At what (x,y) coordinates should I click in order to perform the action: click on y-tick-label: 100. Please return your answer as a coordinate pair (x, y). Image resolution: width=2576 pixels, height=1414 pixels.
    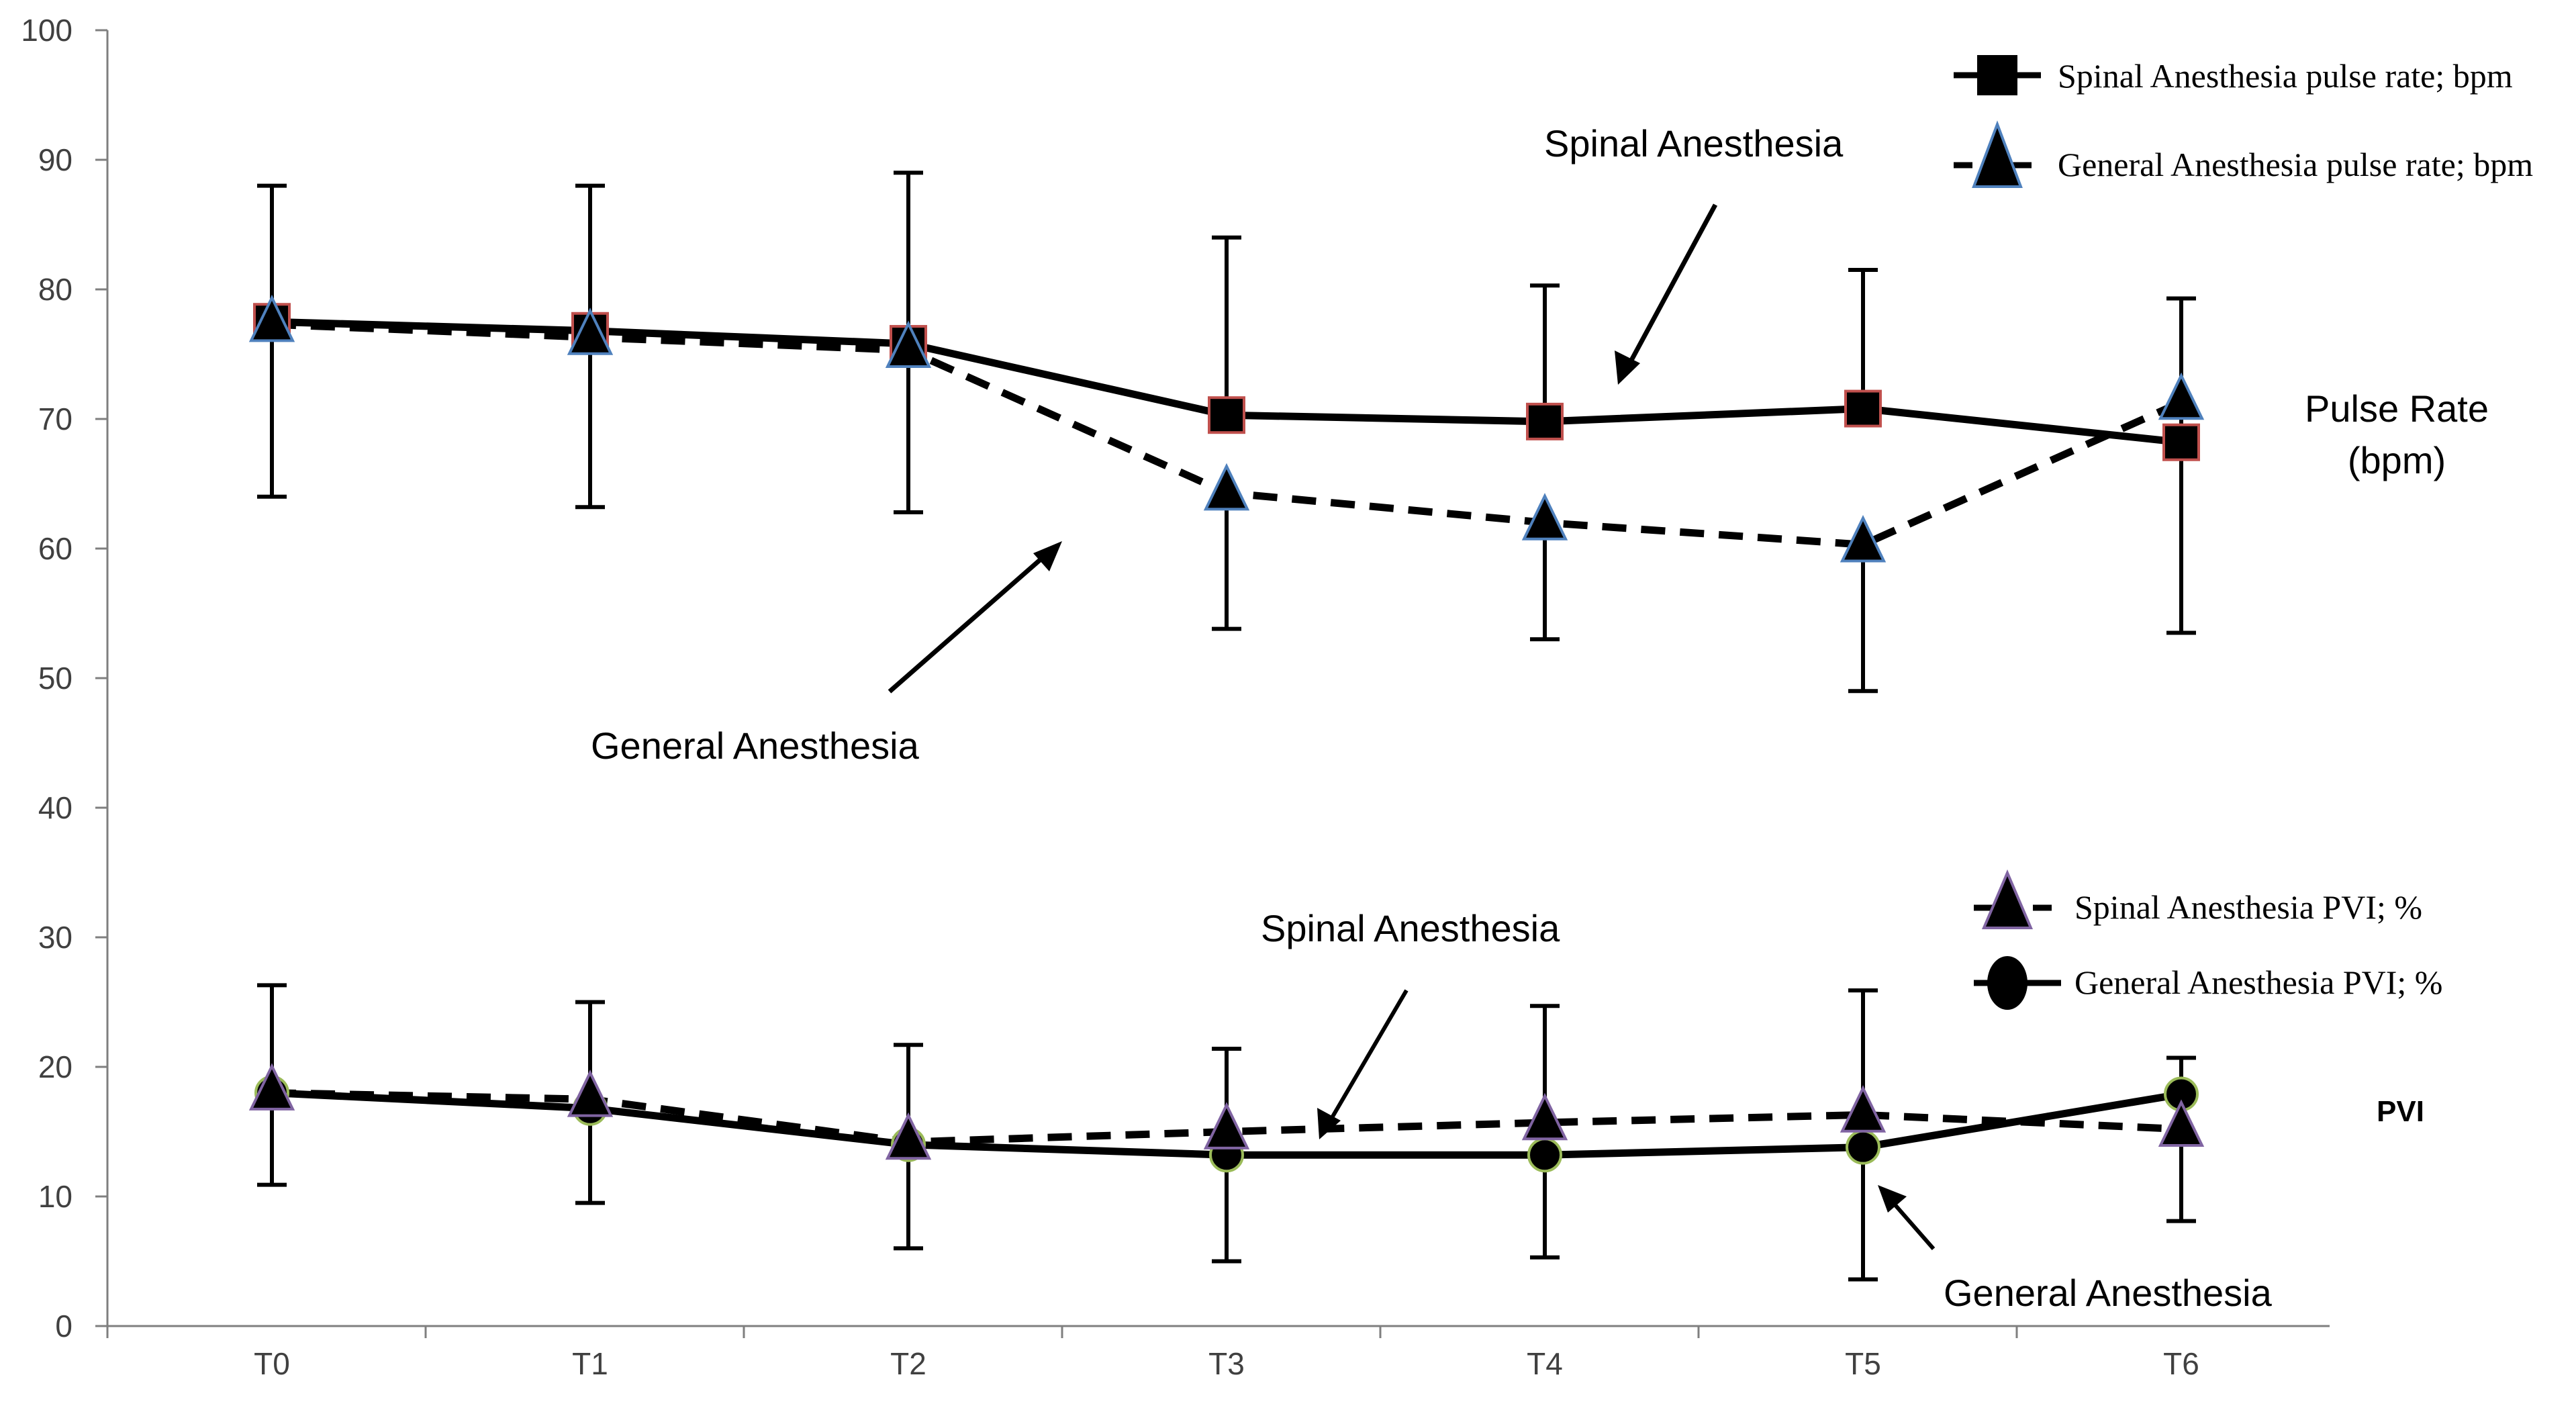
    Looking at the image, I should click on (47, 30).